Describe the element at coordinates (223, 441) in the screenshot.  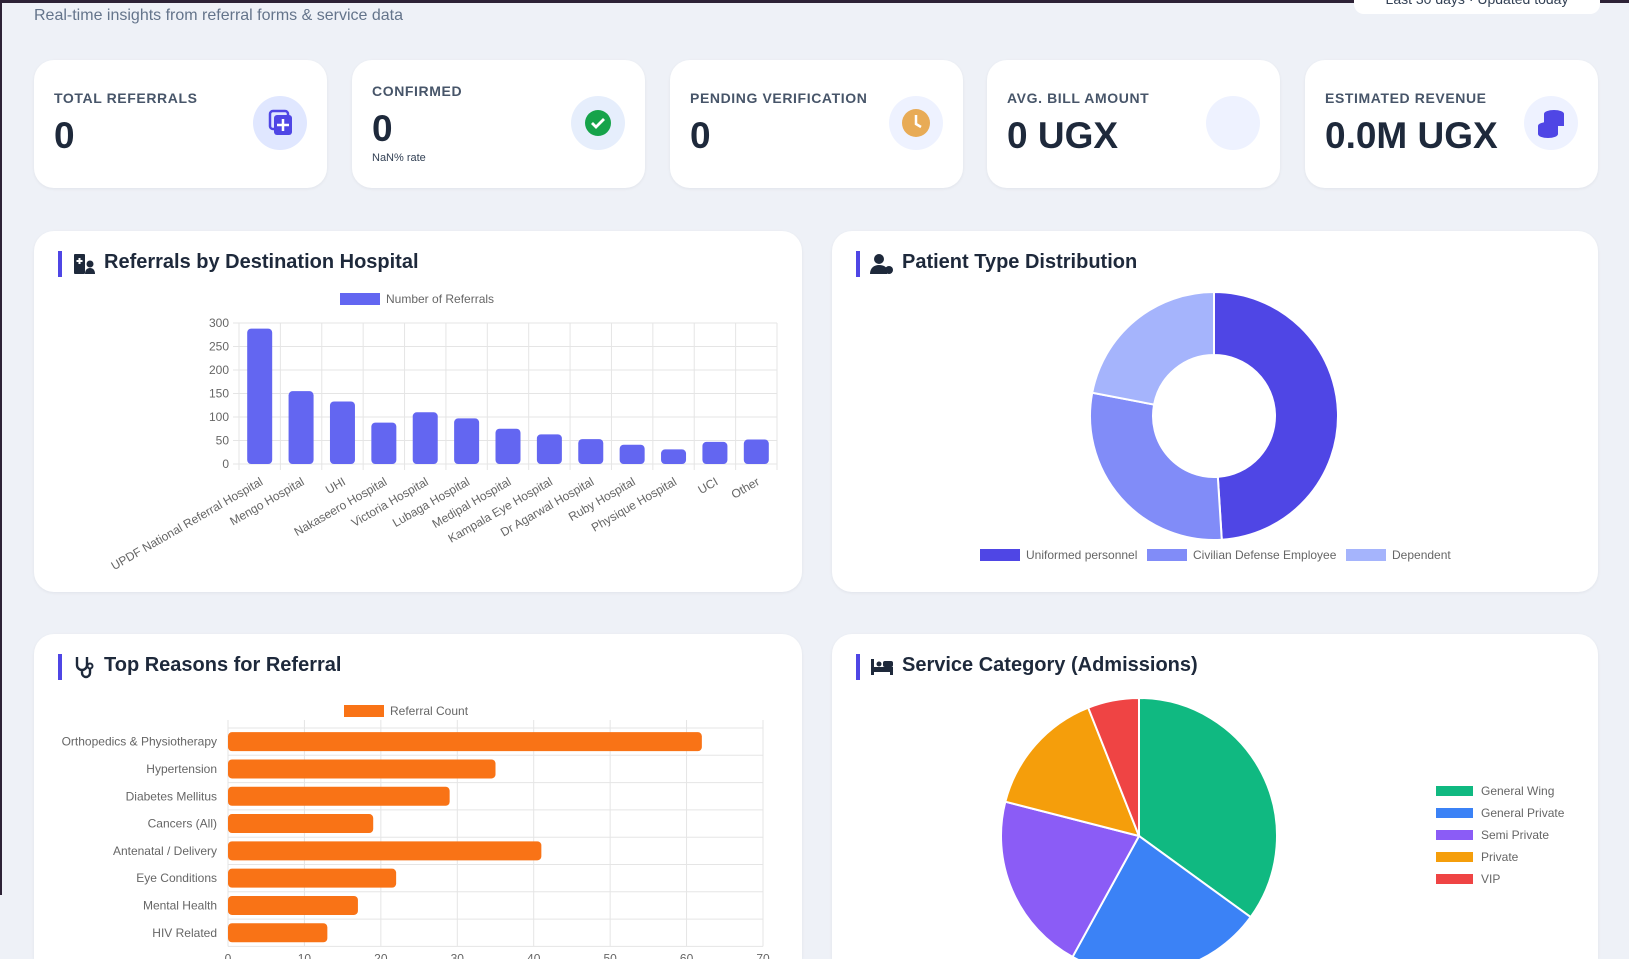
I see `y-tick-label: 50` at that location.